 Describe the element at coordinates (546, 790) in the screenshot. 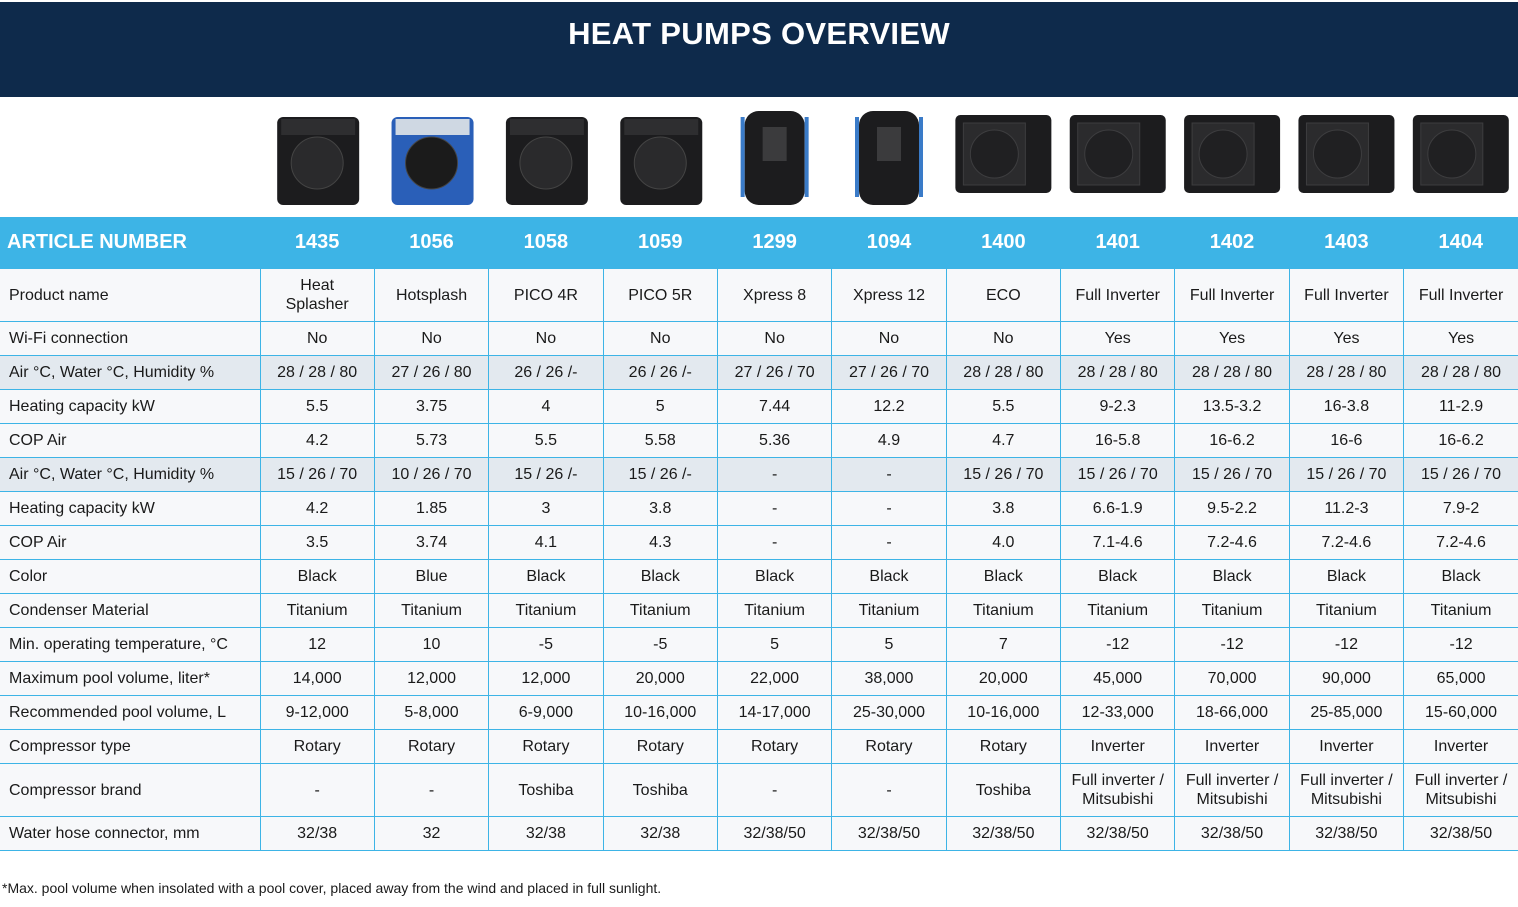

I see `cell: Toshiba` at that location.